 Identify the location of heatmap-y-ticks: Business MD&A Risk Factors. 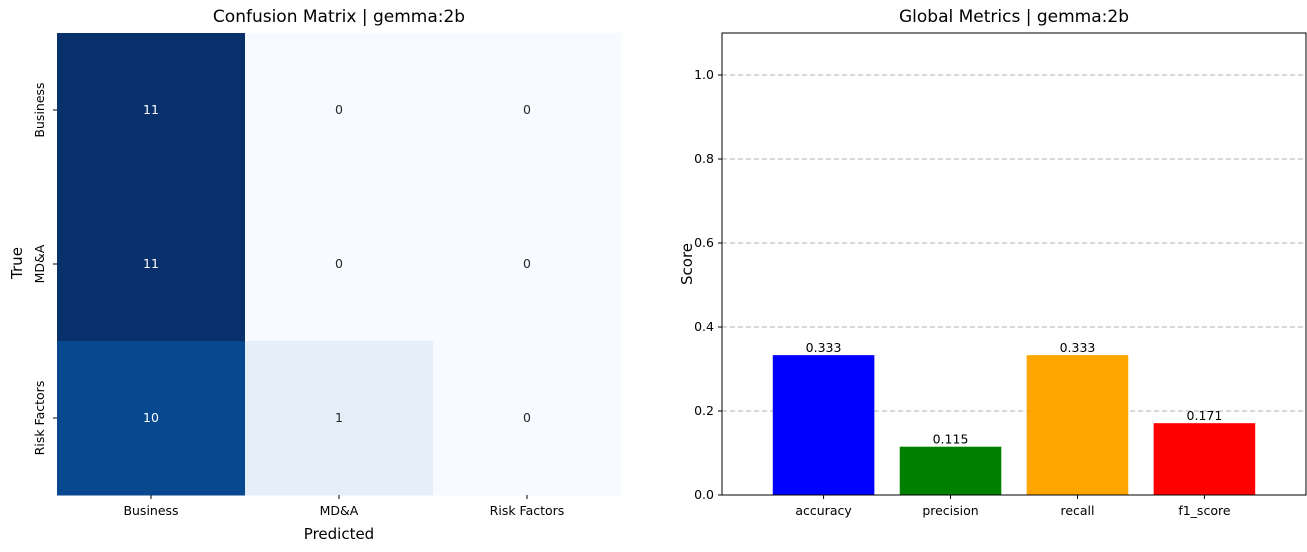
(44, 268).